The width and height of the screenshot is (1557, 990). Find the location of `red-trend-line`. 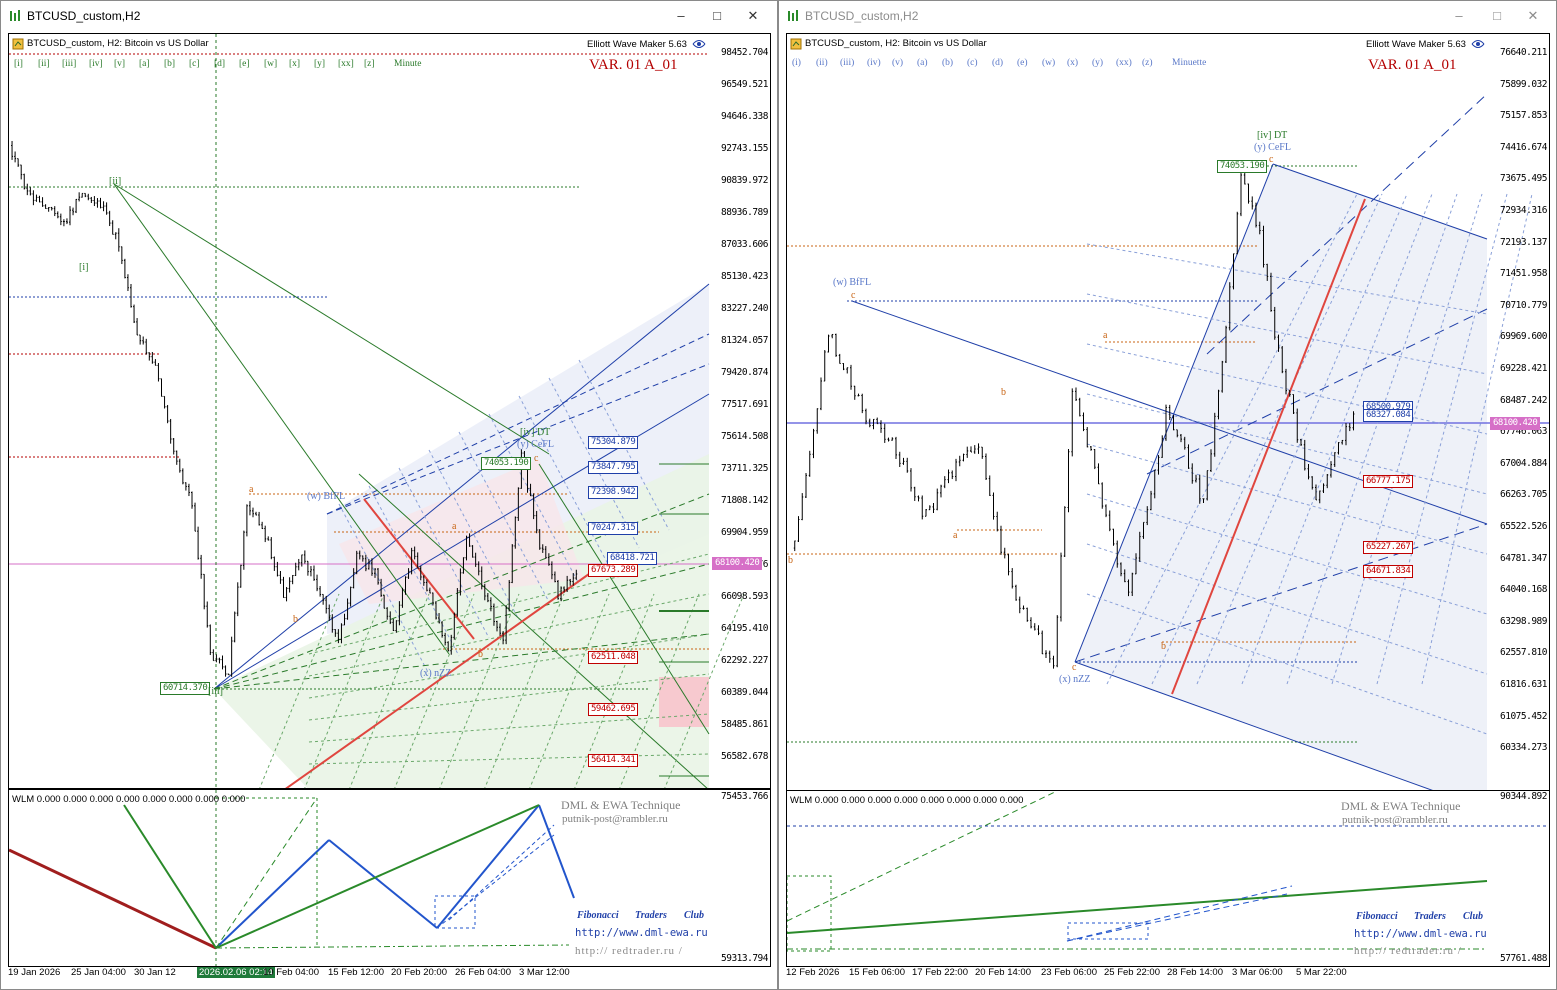

red-trend-line is located at coordinates (1268, 446).